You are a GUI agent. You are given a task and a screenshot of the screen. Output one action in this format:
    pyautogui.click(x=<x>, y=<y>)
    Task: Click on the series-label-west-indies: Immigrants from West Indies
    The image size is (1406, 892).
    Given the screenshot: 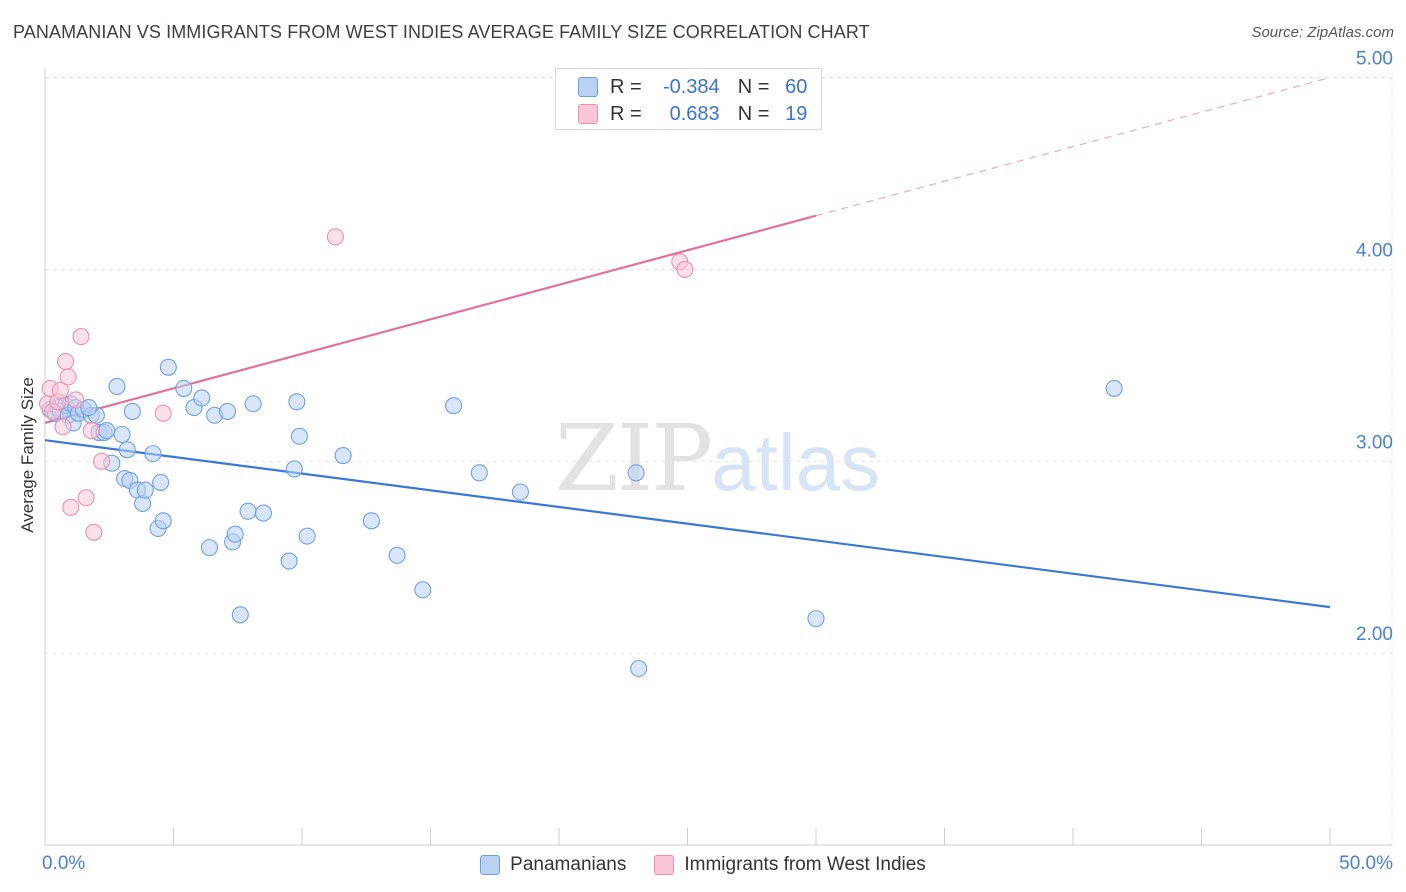 What is the action you would take?
    pyautogui.click(x=805, y=864)
    